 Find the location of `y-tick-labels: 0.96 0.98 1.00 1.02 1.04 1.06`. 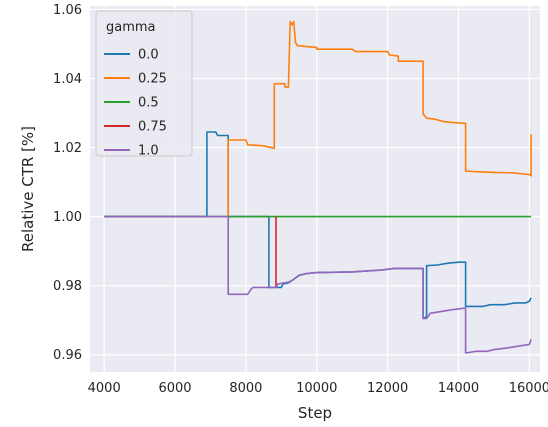

y-tick-labels: 0.96 0.98 1.00 1.02 1.04 1.06 is located at coordinates (67, 183).